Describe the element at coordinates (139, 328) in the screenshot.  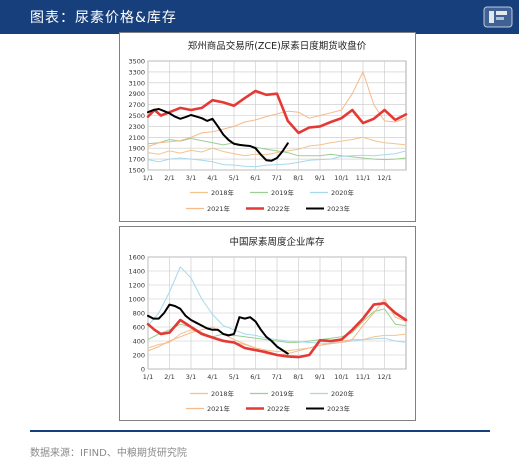
I see `y-tick-label: 600` at that location.